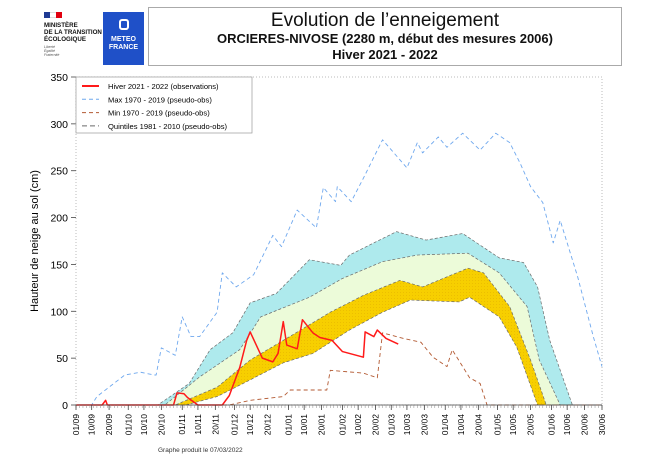 The height and width of the screenshot is (460, 650). What do you see at coordinates (376, 425) in the screenshot?
I see `x-tick-label: 20/02` at bounding box center [376, 425].